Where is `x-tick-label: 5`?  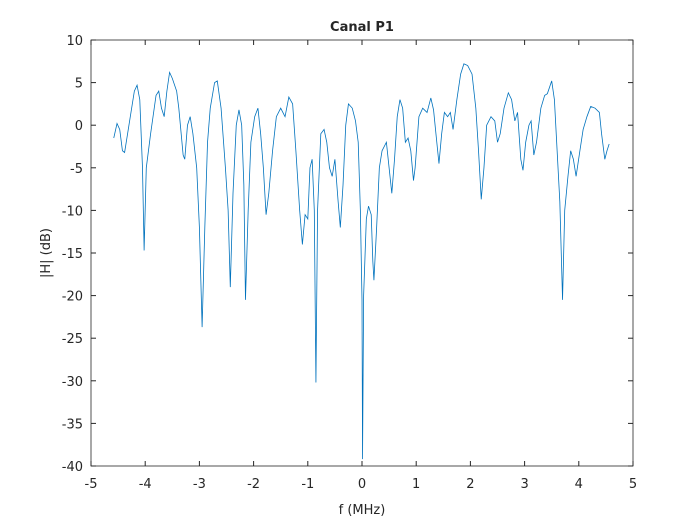 x-tick-label: 5 is located at coordinates (633, 484).